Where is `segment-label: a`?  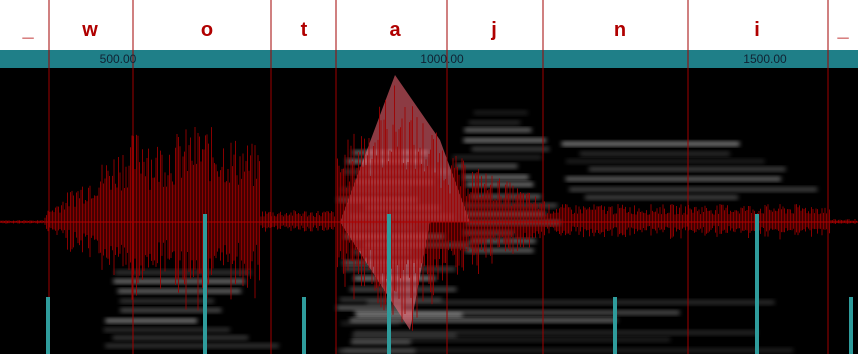
segment-label: a is located at coordinates (395, 30).